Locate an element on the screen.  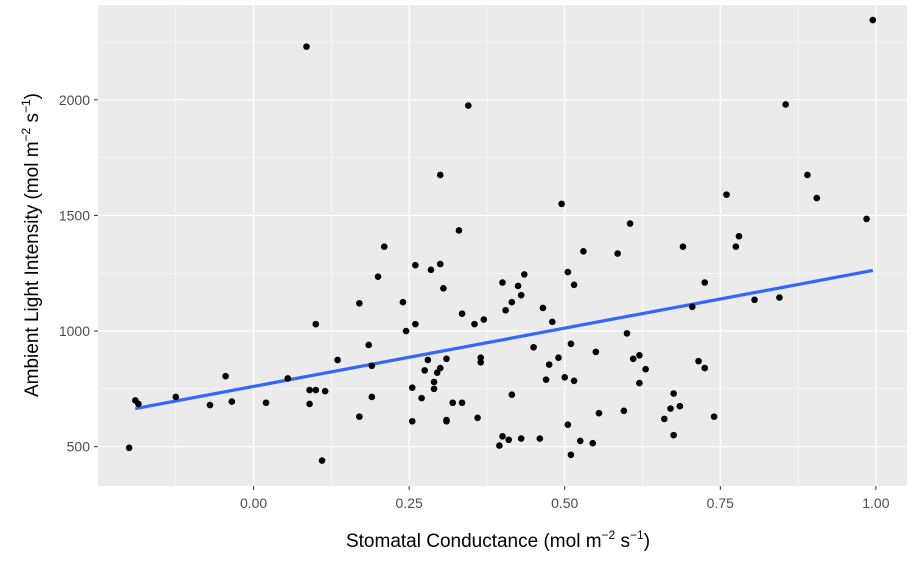
y-tick-label: 2000 is located at coordinates (74, 100).